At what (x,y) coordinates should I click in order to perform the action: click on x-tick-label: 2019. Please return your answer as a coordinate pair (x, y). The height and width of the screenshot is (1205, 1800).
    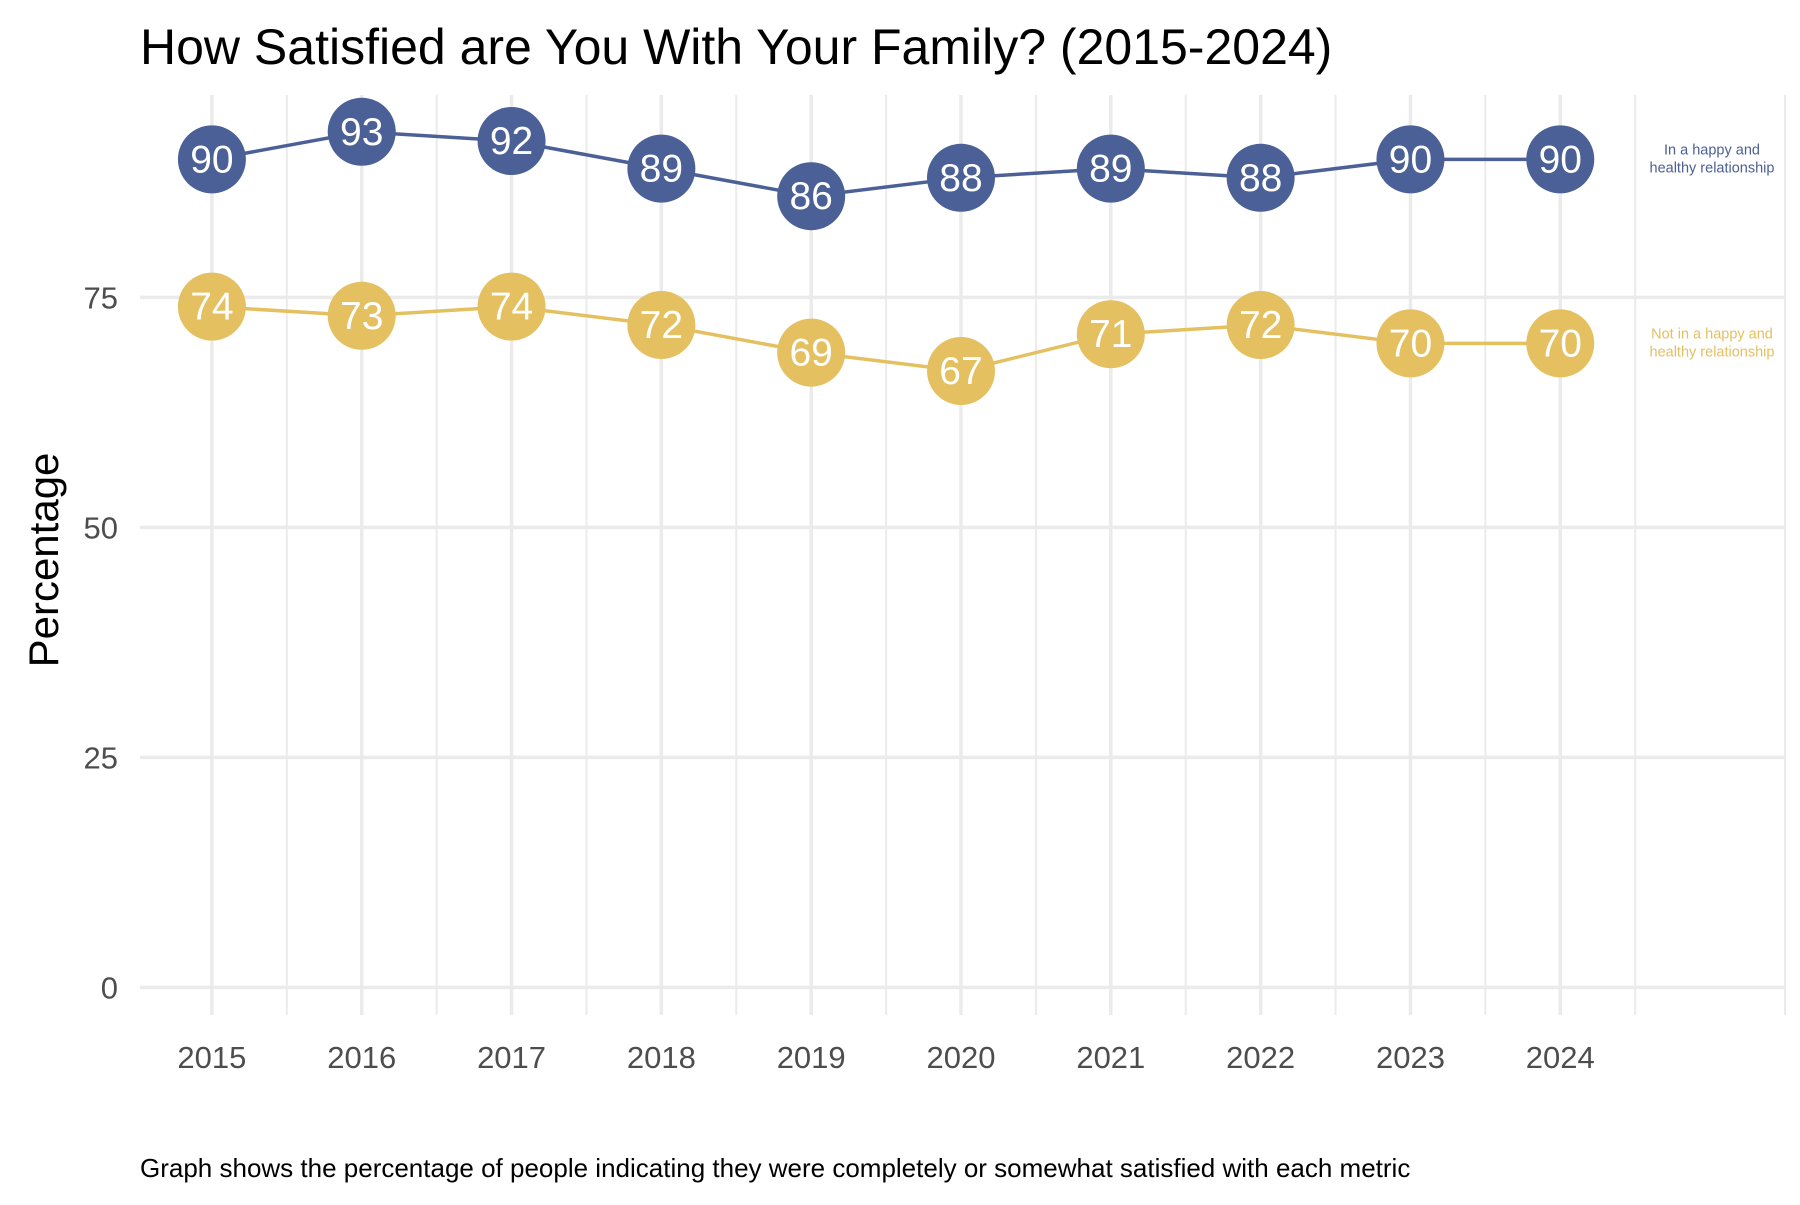
    Looking at the image, I should click on (811, 1057).